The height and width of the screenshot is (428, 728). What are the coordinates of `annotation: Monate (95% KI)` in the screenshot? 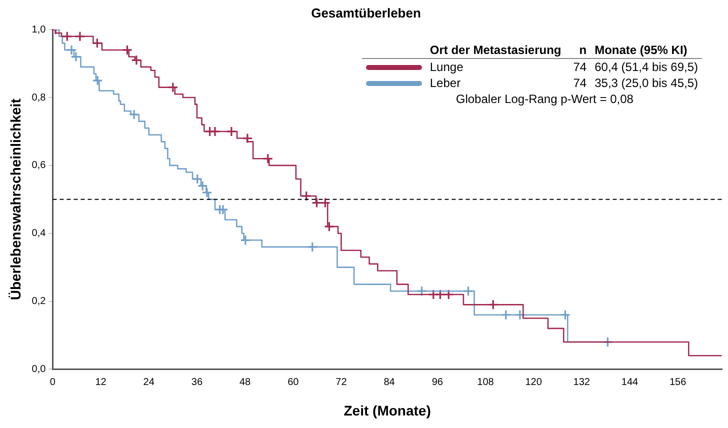 It's located at (641, 50).